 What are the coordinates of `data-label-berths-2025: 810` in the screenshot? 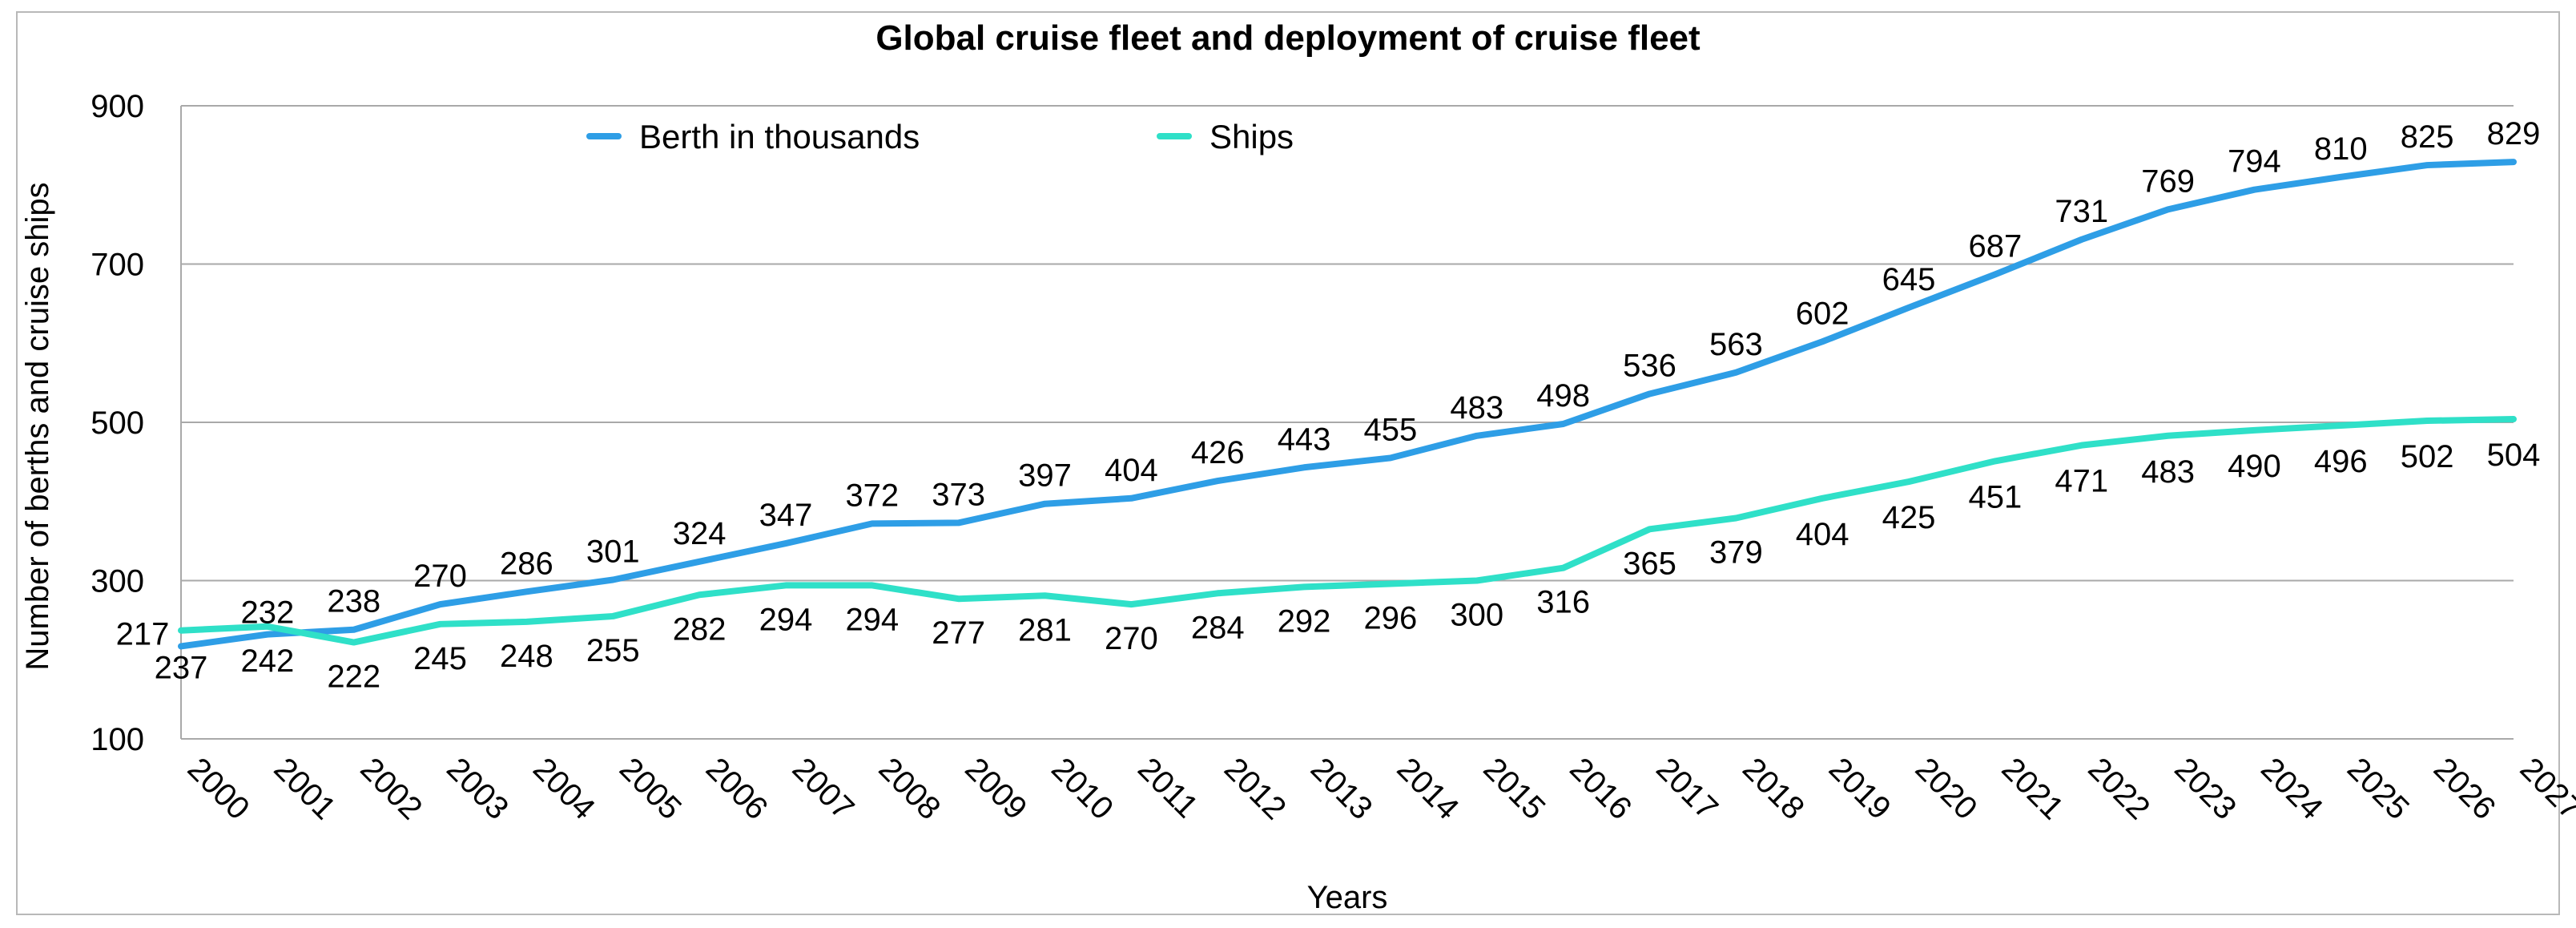 It's located at (2341, 149).